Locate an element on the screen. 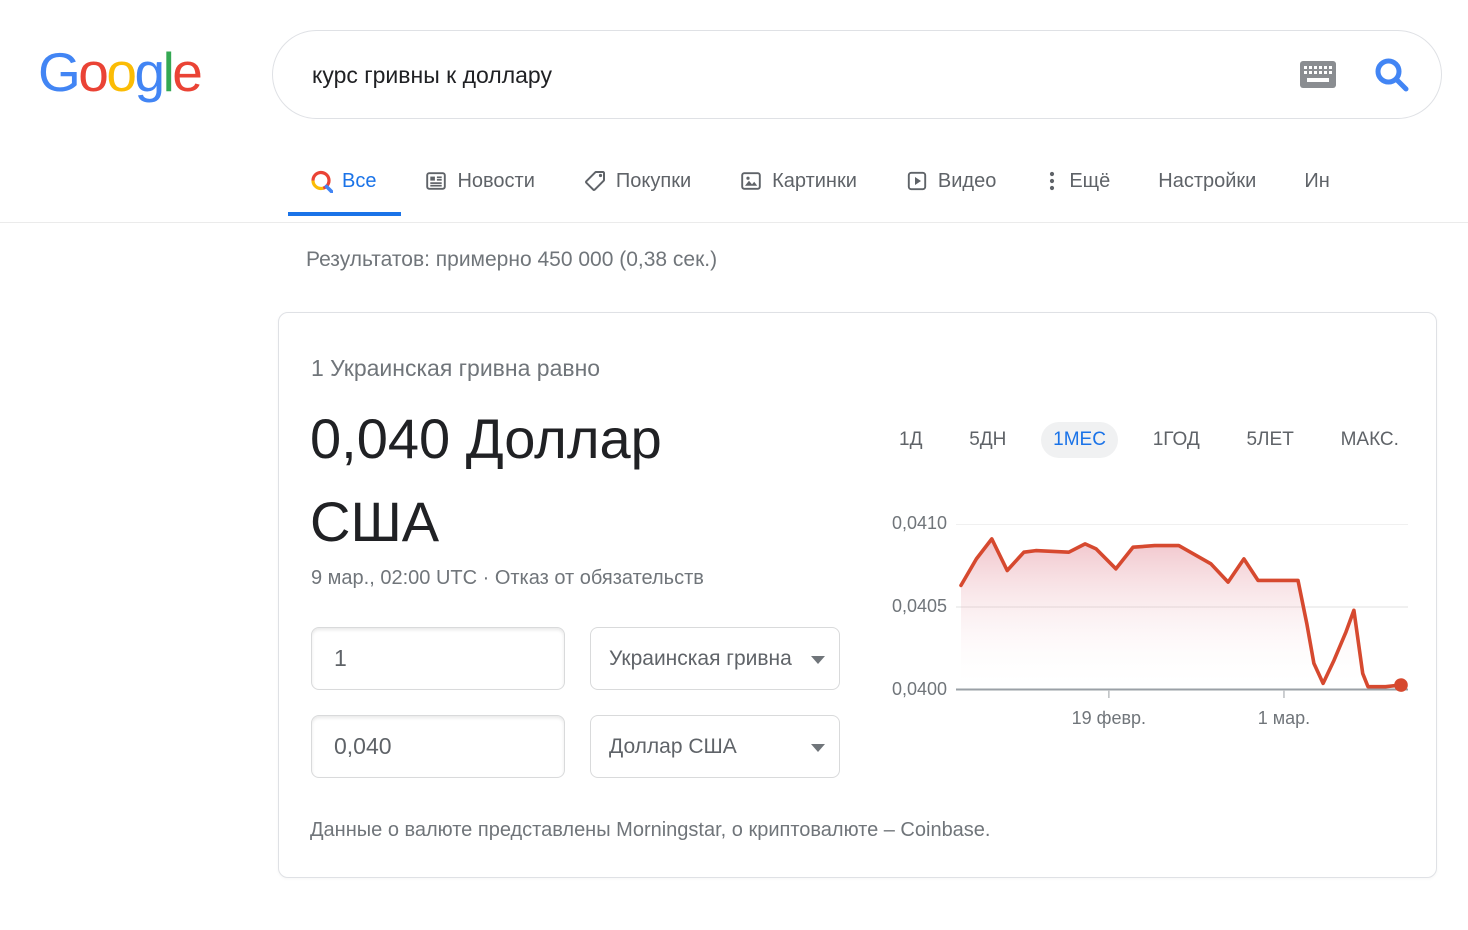  tab-all: Все is located at coordinates (345, 181).